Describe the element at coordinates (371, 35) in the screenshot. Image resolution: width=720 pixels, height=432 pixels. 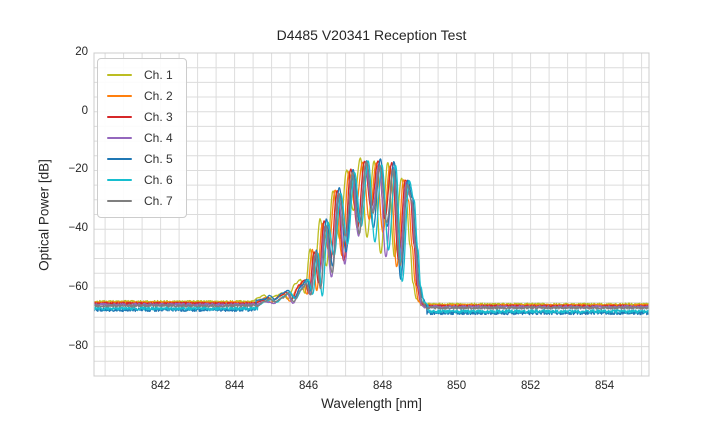
I see `chart-title: D4485 V20341 Reception Test` at that location.